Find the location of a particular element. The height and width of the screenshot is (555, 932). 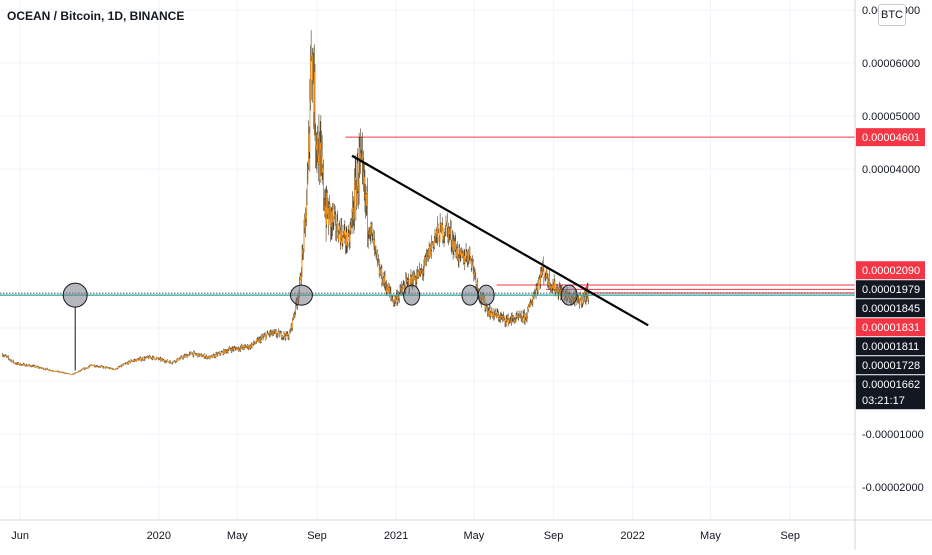

time-axis: Jun 2020 May Sep 2021 May Sep 2022 May Sep is located at coordinates (466, 530).